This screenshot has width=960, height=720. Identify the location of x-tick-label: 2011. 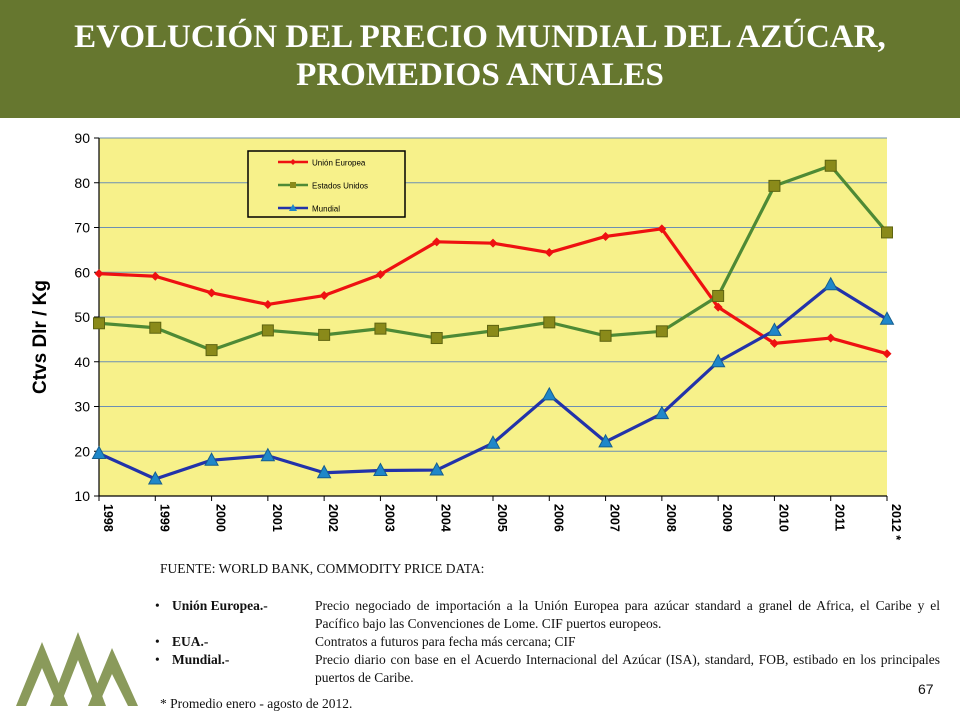
(840, 517).